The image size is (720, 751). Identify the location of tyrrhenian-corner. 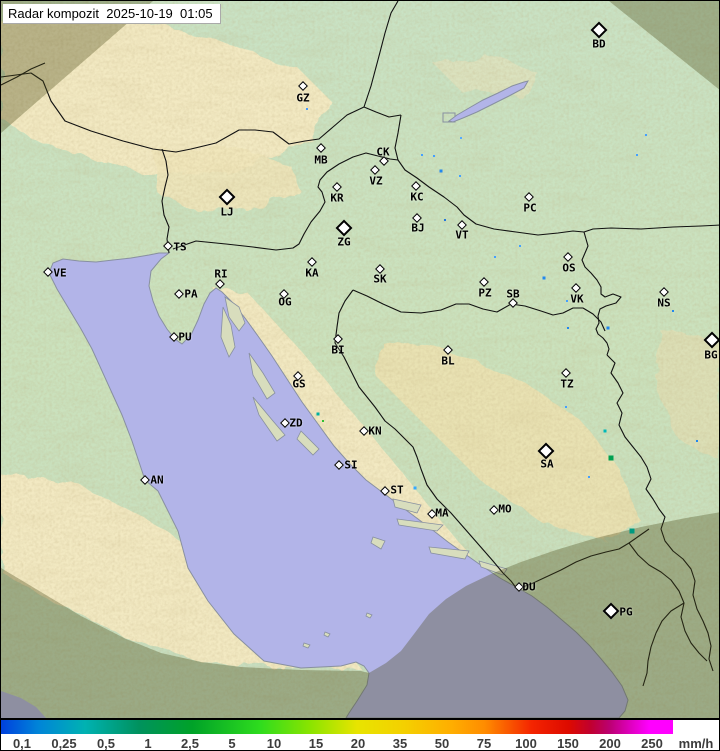
(23, 704).